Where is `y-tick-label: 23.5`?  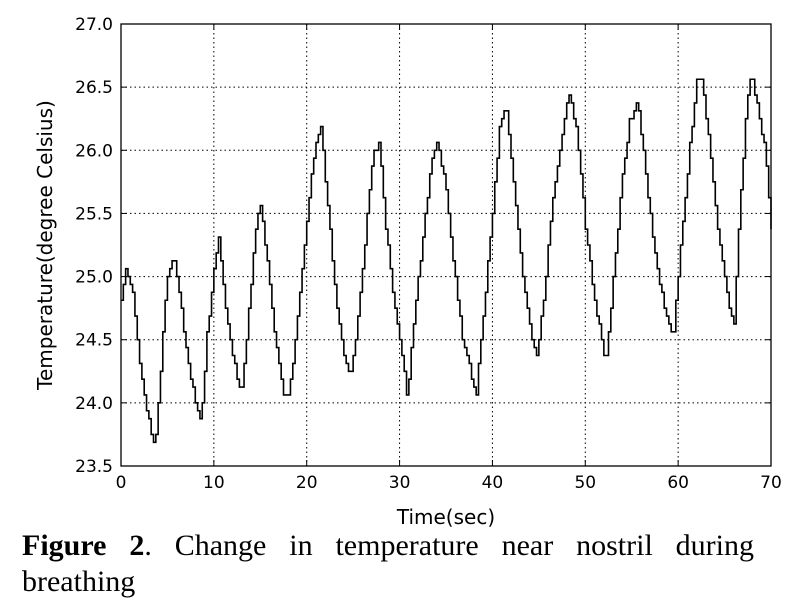 y-tick-label: 23.5 is located at coordinates (94, 467).